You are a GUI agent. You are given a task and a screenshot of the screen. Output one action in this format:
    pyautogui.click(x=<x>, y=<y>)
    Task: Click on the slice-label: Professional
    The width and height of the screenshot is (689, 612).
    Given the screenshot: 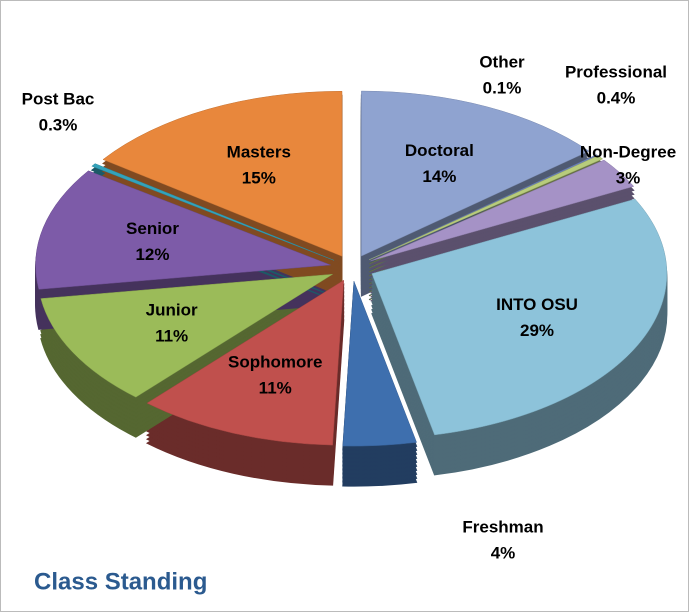 What is the action you would take?
    pyautogui.click(x=616, y=71)
    